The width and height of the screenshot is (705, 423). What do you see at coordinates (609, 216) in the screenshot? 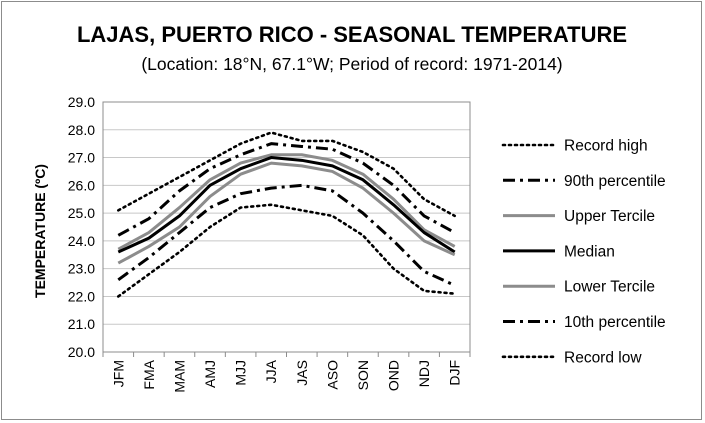
I see `legend-label: Upper Tercile` at bounding box center [609, 216].